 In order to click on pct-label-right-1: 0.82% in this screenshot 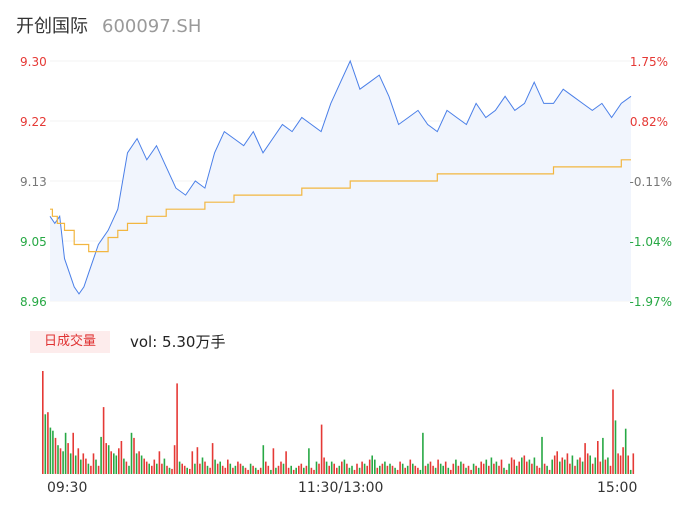, I will do `click(649, 122)`.